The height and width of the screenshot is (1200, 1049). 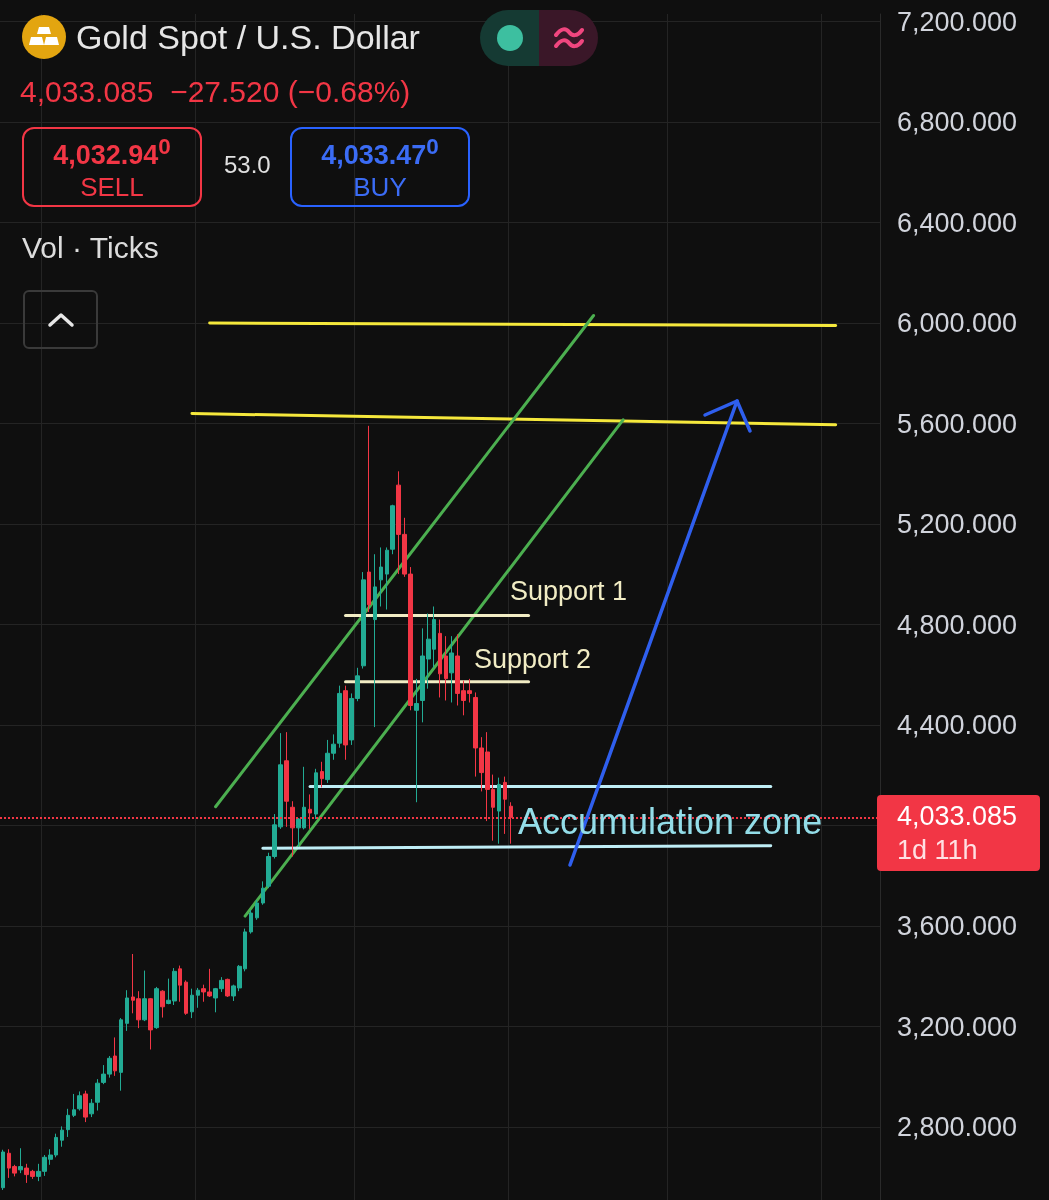 I want to click on y-tick-label: 4,800.000, so click(x=957, y=624).